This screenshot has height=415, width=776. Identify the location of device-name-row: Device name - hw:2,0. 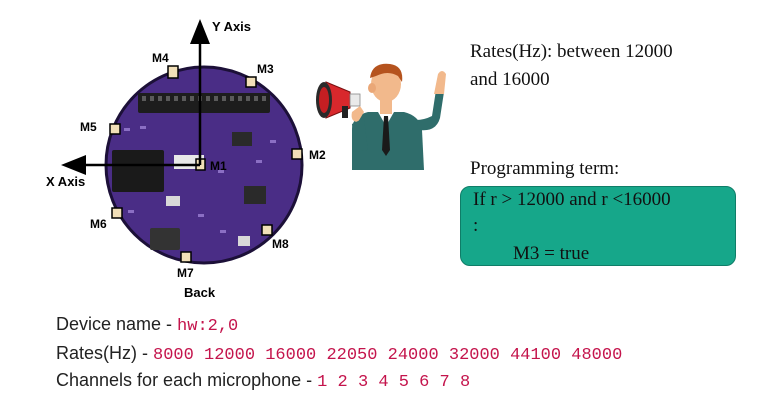
(147, 325).